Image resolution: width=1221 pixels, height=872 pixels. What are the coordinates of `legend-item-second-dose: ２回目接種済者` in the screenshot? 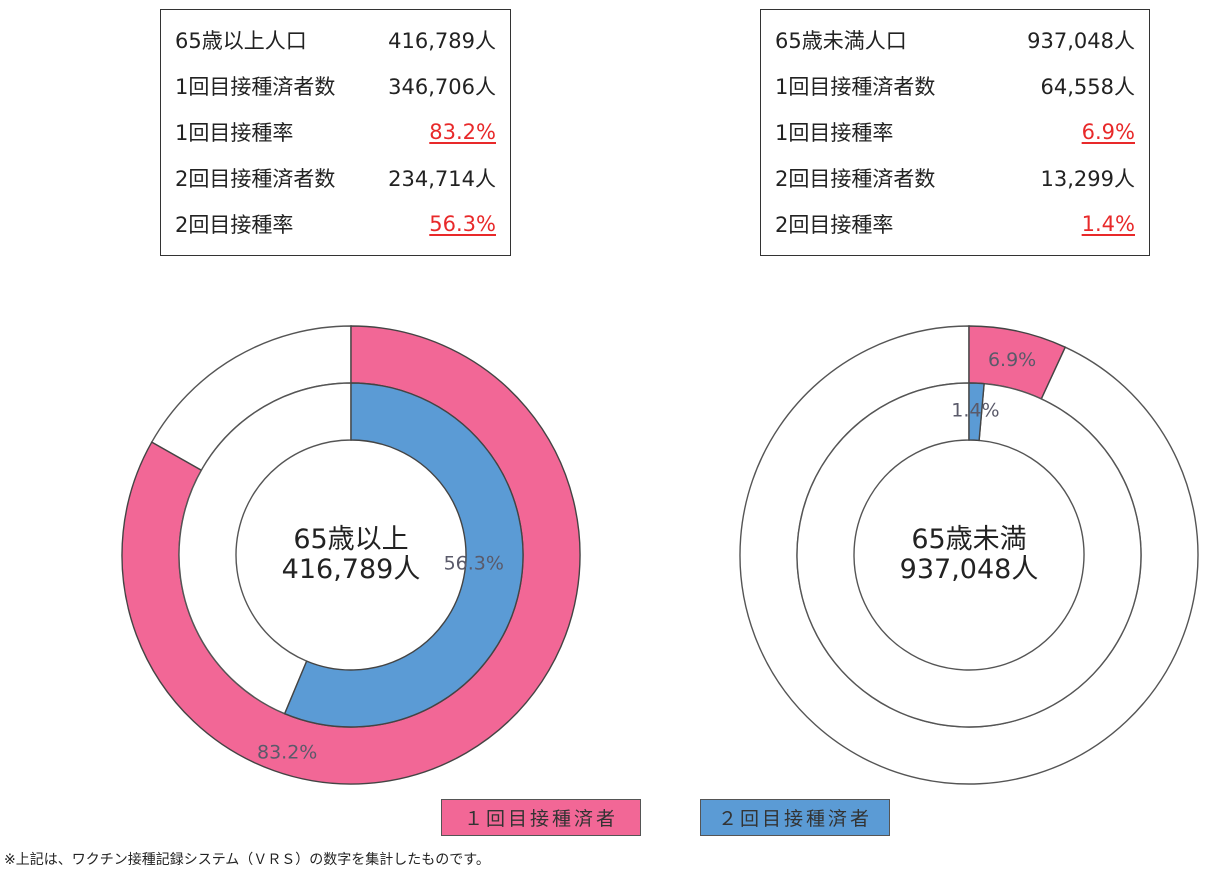 It's located at (795, 817).